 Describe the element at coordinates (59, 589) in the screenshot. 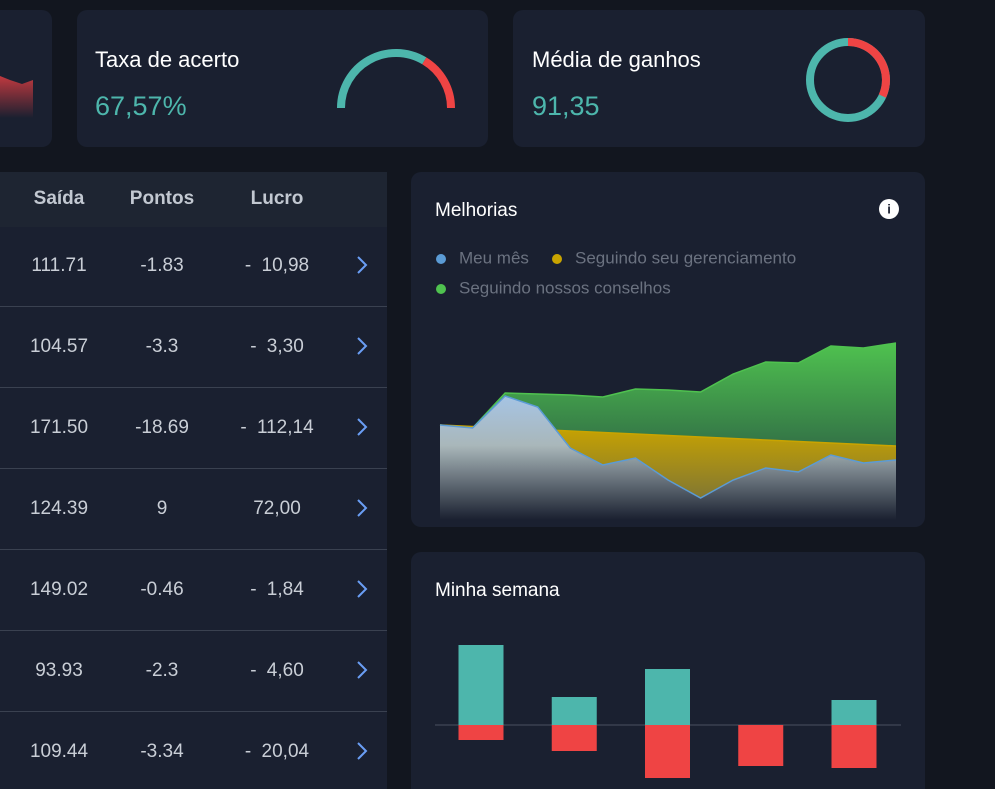

I see `table-cell: 149.02` at that location.